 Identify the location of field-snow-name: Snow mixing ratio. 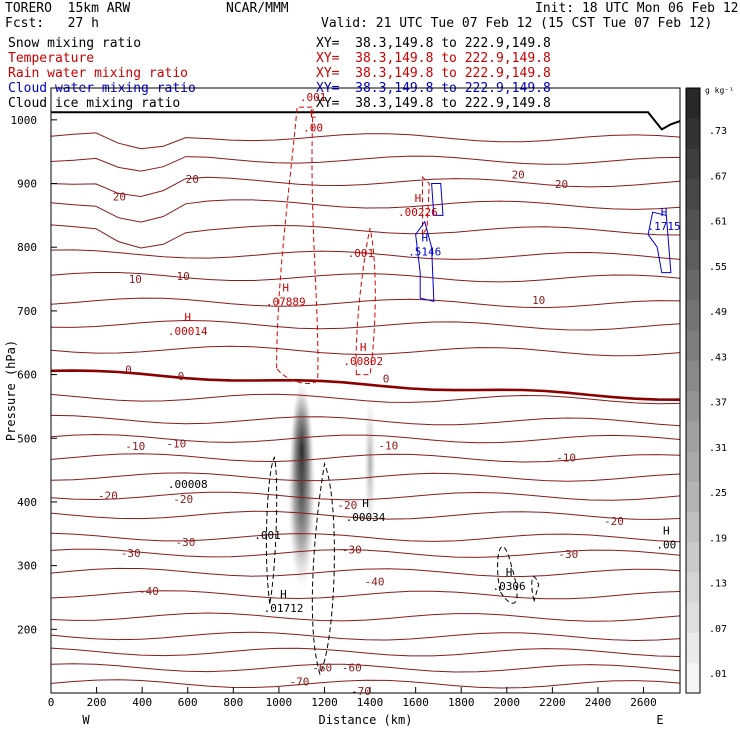
(75, 43).